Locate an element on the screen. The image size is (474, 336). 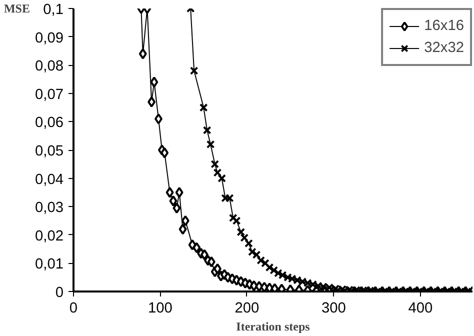
y-tick-label: 0,1 is located at coordinates (53, 10).